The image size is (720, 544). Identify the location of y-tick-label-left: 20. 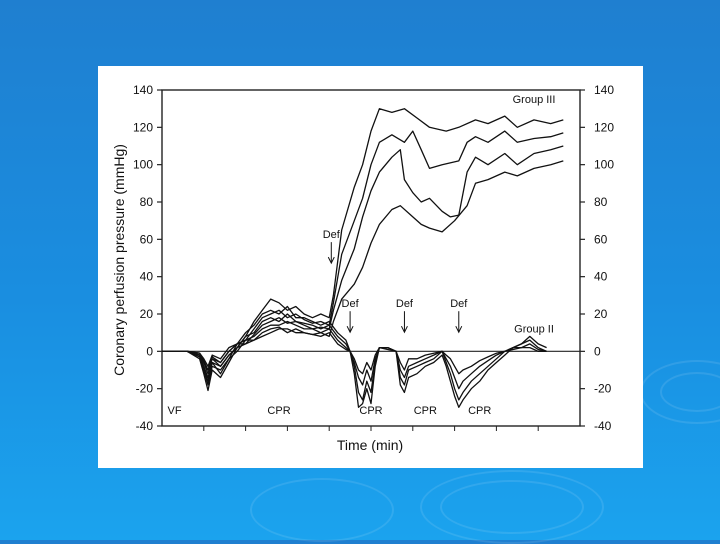
(147, 314).